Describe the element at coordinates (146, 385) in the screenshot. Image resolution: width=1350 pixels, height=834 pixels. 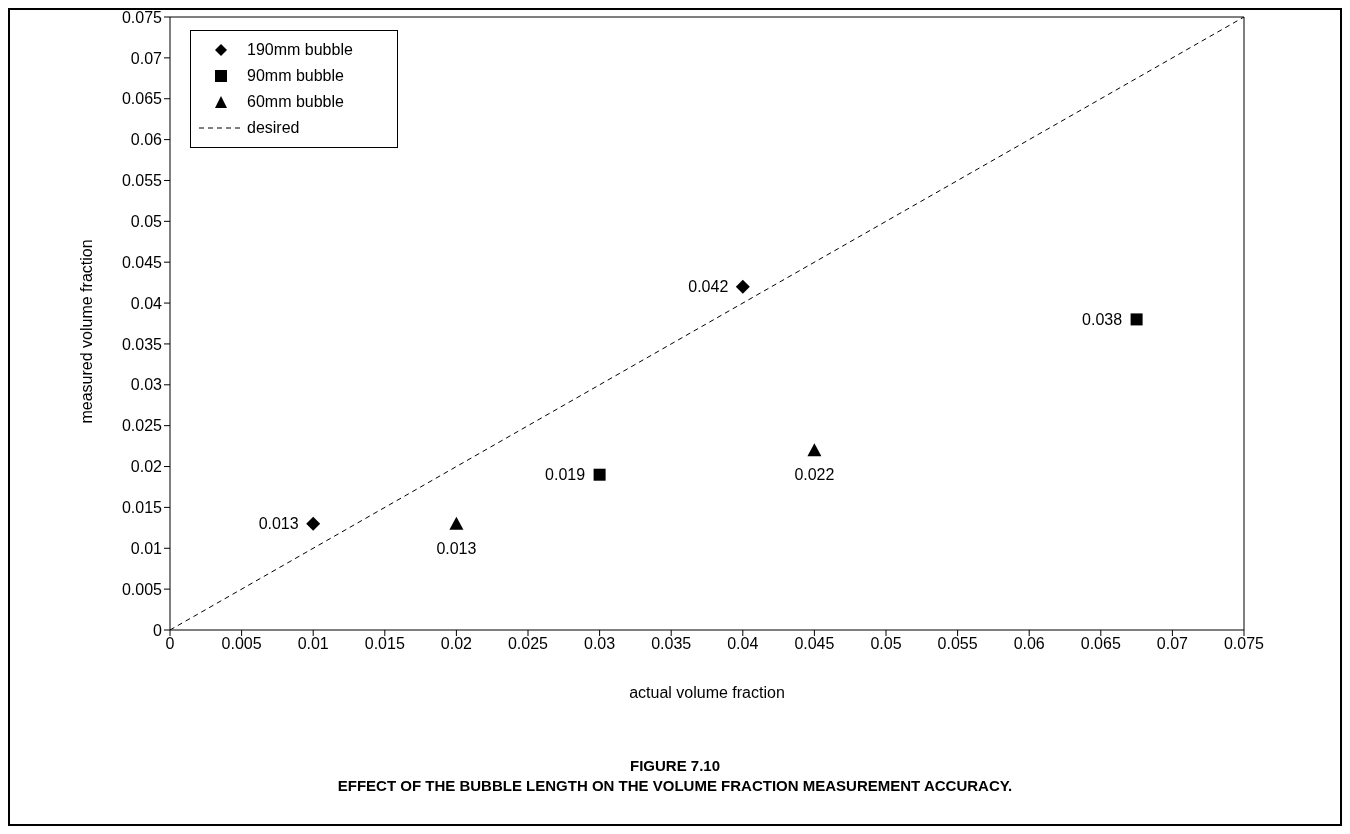
I see `y-tick-label: 0.03` at that location.